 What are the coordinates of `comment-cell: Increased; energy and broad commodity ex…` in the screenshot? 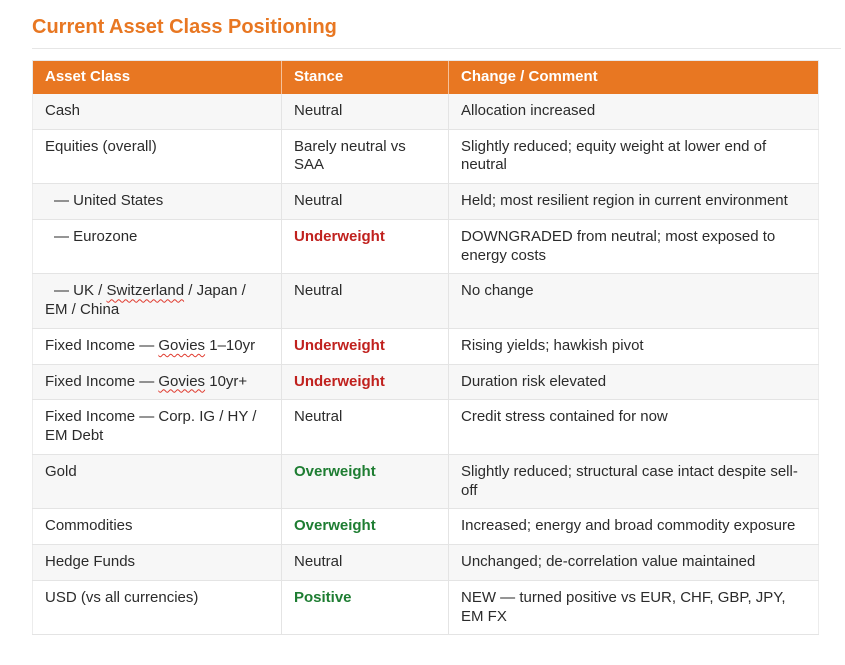 It's located at (633, 526).